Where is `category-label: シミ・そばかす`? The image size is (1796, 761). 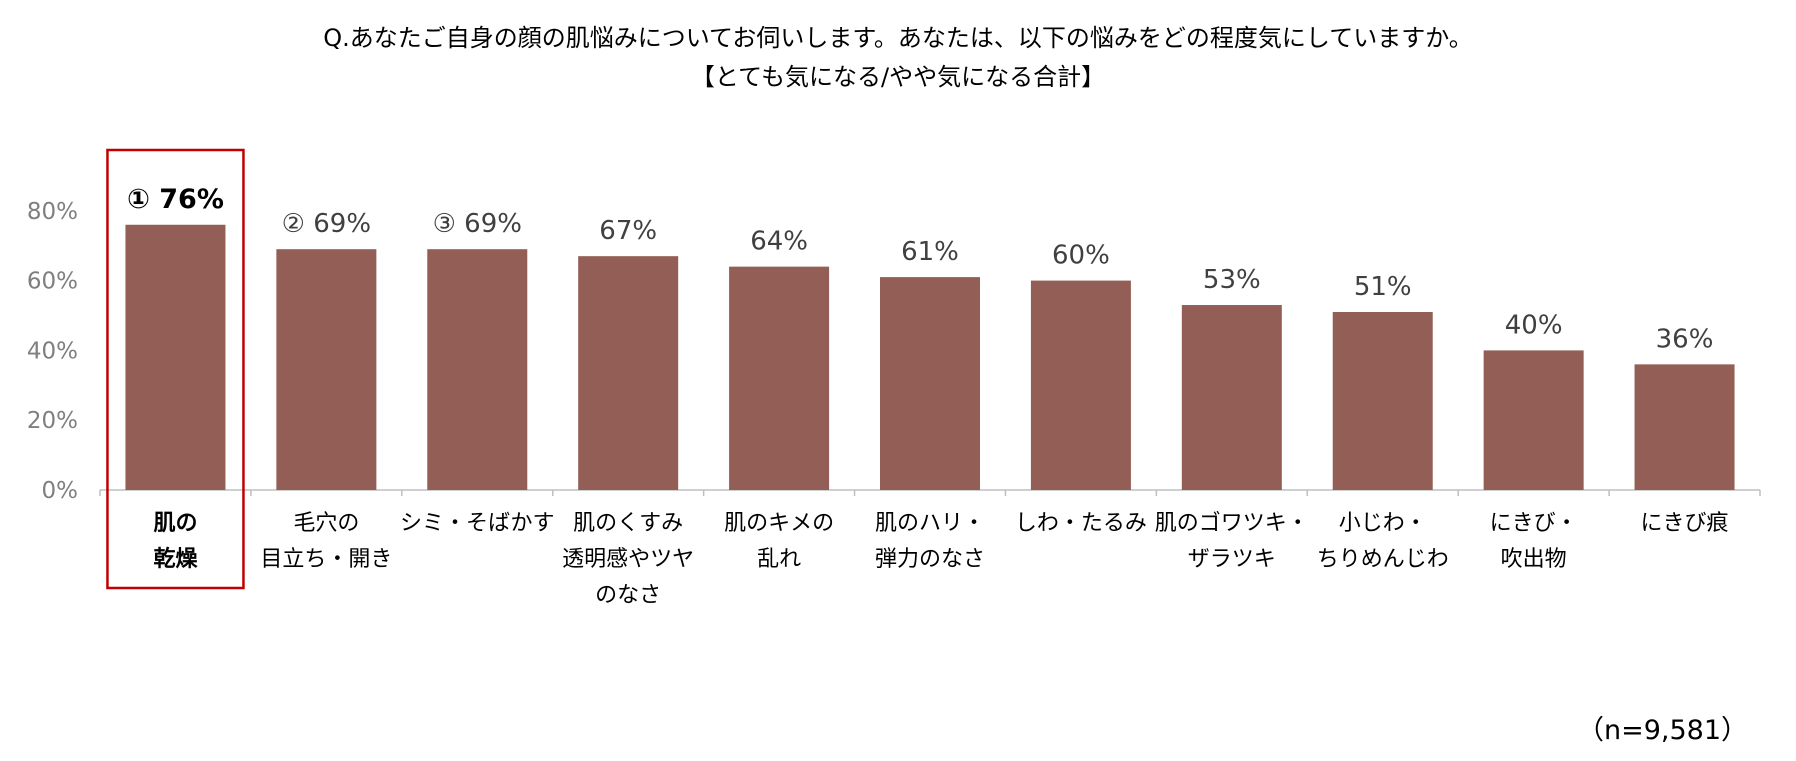 category-label: シミ・そばかす is located at coordinates (477, 523).